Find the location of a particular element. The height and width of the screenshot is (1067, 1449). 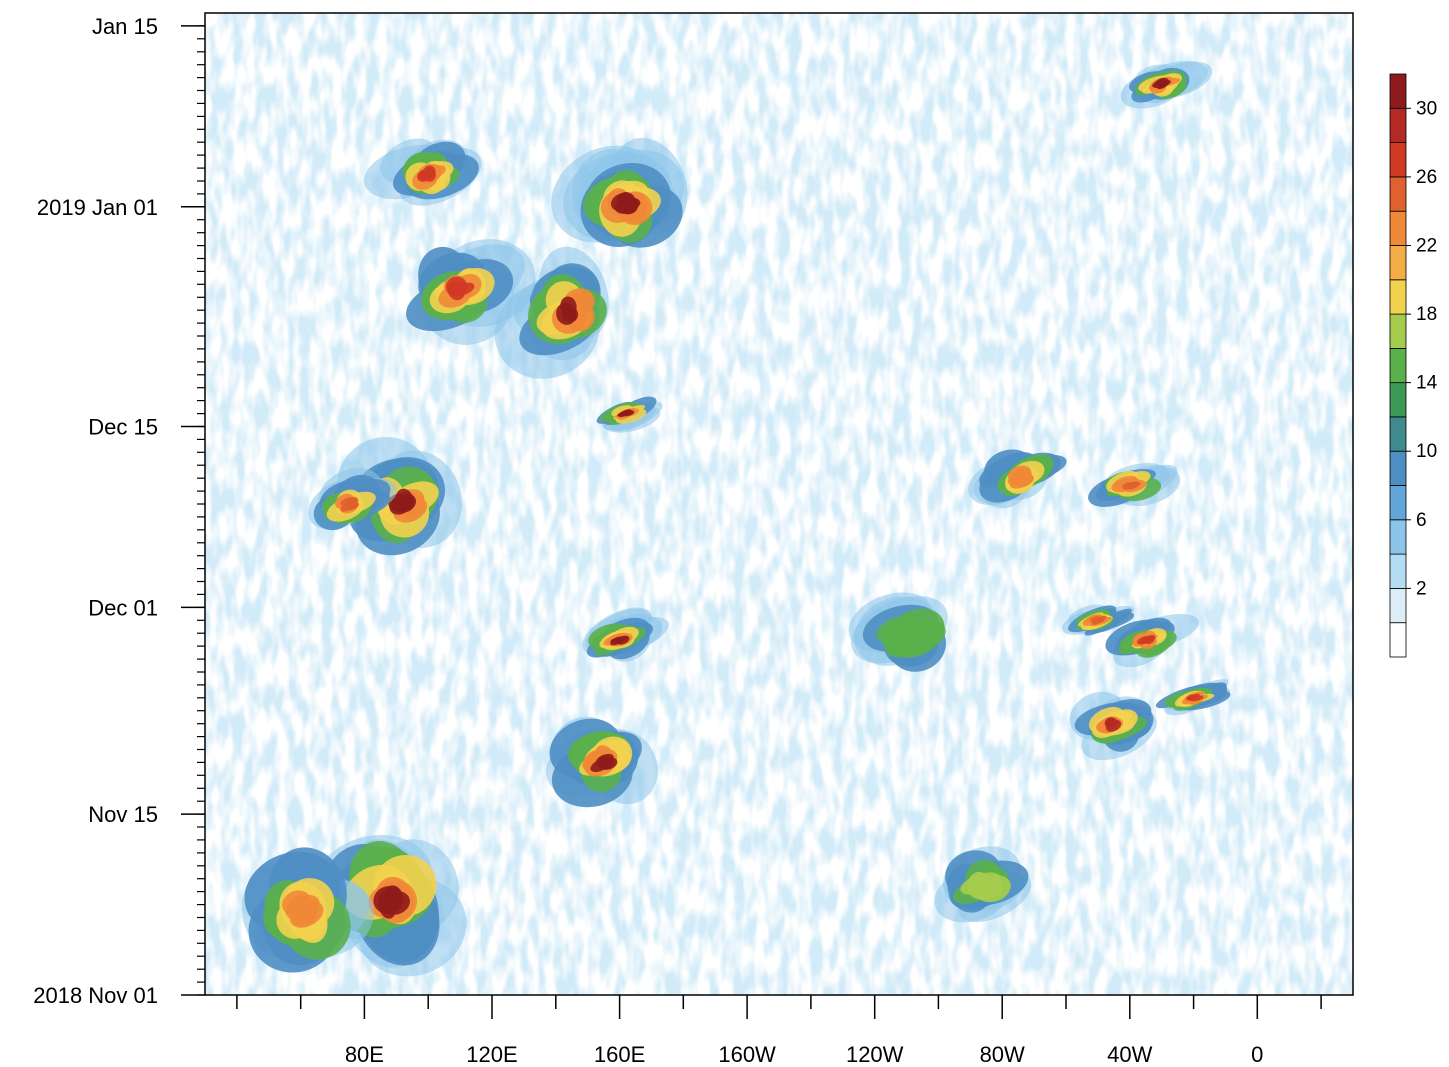

x-axis: 80E 120E 160E 160W 120W 80W 40W 0 is located at coordinates (779, 1031).